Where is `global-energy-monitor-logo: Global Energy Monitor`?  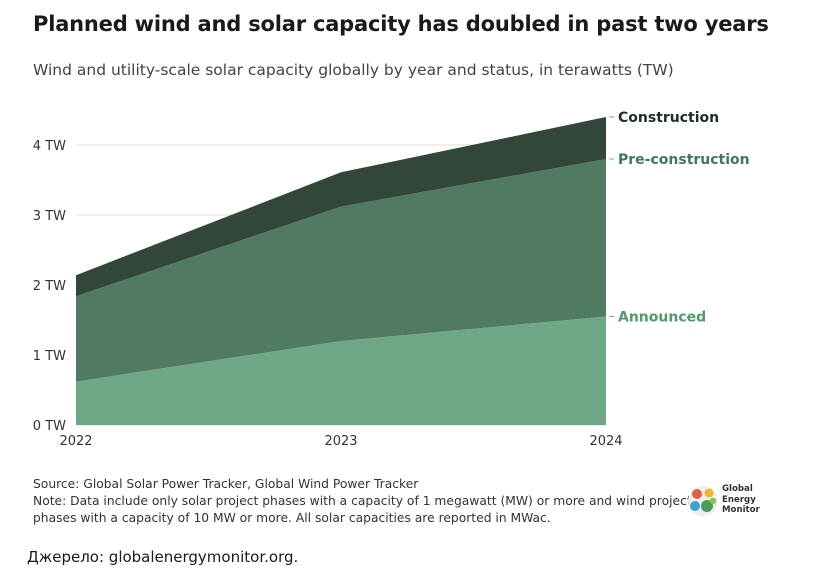
global-energy-monitor-logo: Global Energy Monitor is located at coordinates (731, 501).